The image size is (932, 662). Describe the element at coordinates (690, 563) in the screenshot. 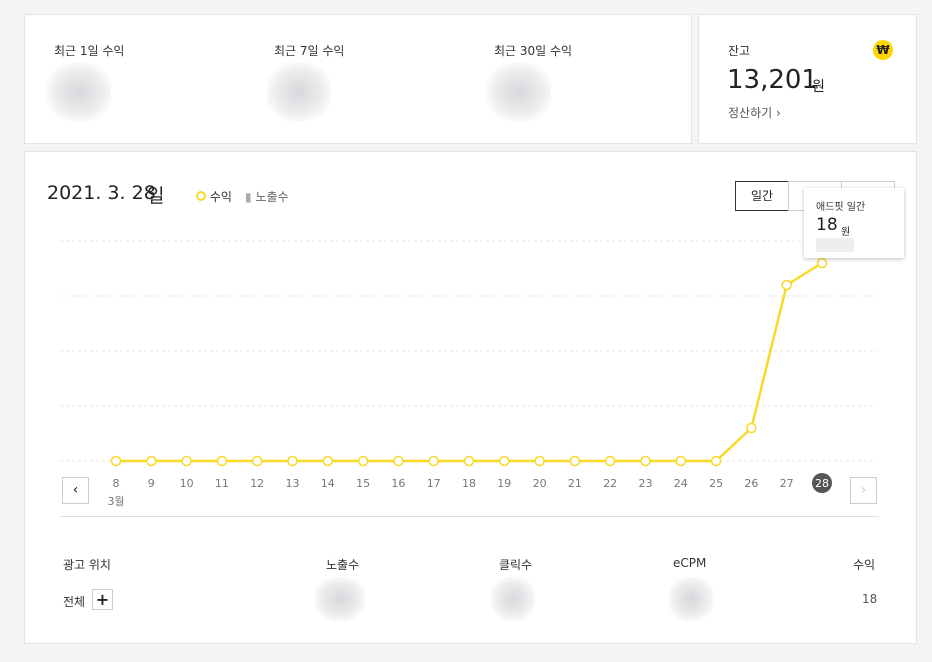

I see `table-header: eCPM` at that location.